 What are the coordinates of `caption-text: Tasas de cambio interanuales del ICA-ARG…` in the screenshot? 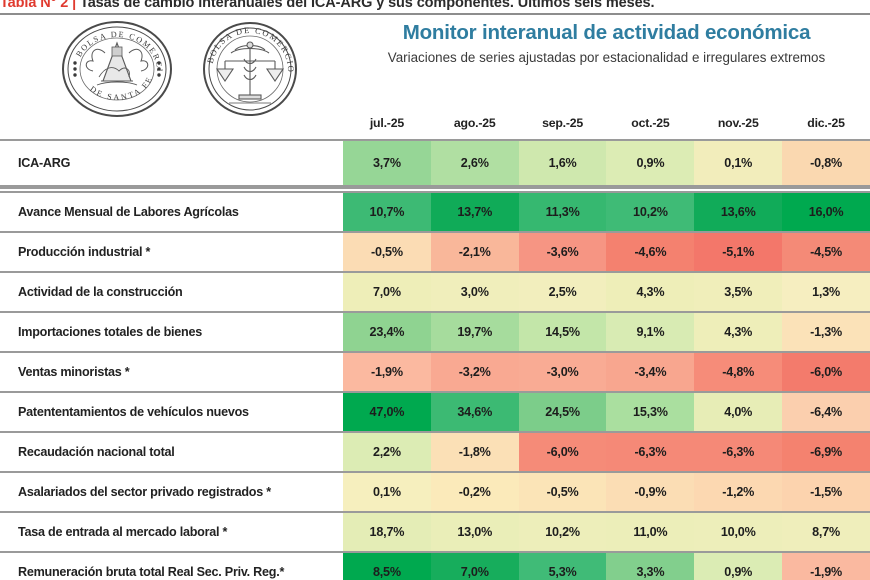 It's located at (365, 5).